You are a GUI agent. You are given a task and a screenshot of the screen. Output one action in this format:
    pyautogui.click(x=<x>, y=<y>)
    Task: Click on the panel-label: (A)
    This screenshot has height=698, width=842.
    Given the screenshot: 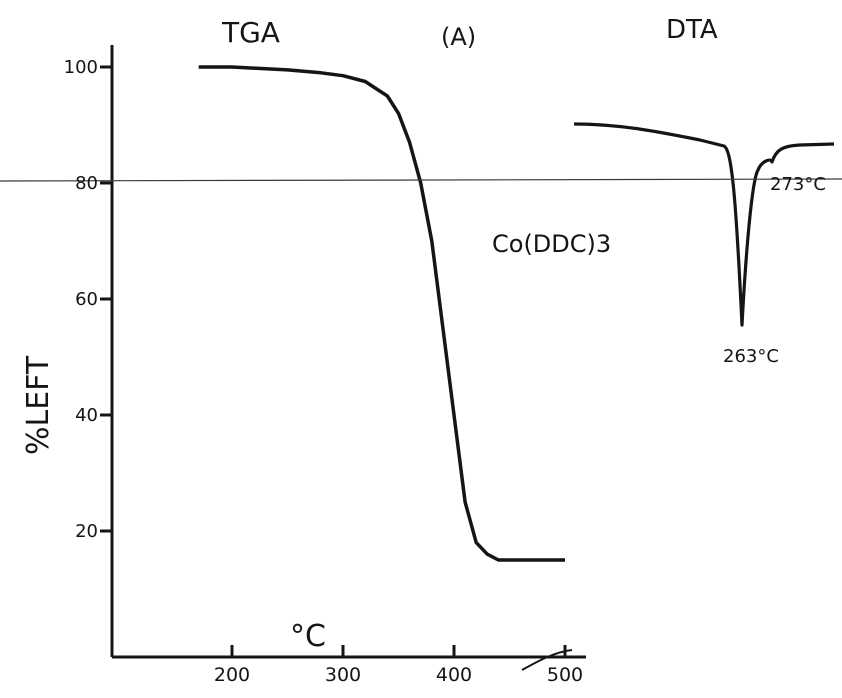 What is the action you would take?
    pyautogui.click(x=458, y=37)
    